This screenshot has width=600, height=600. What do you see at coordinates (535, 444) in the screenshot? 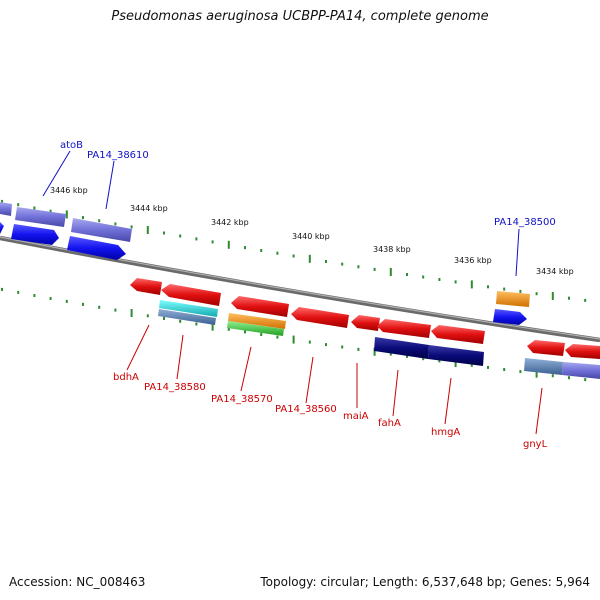
I see `gene-label: gnyL` at bounding box center [535, 444].